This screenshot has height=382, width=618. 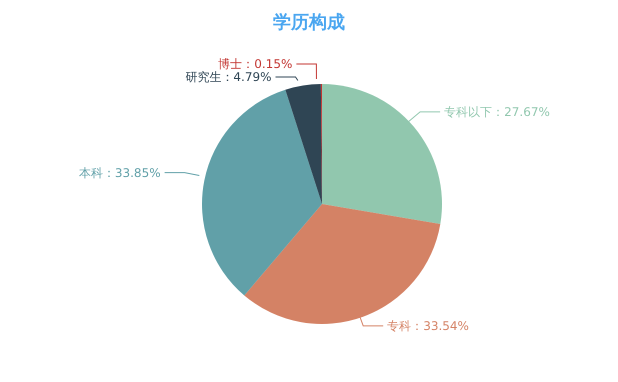 What do you see at coordinates (309, 22) in the screenshot?
I see `chart-title: 学历构成` at bounding box center [309, 22].